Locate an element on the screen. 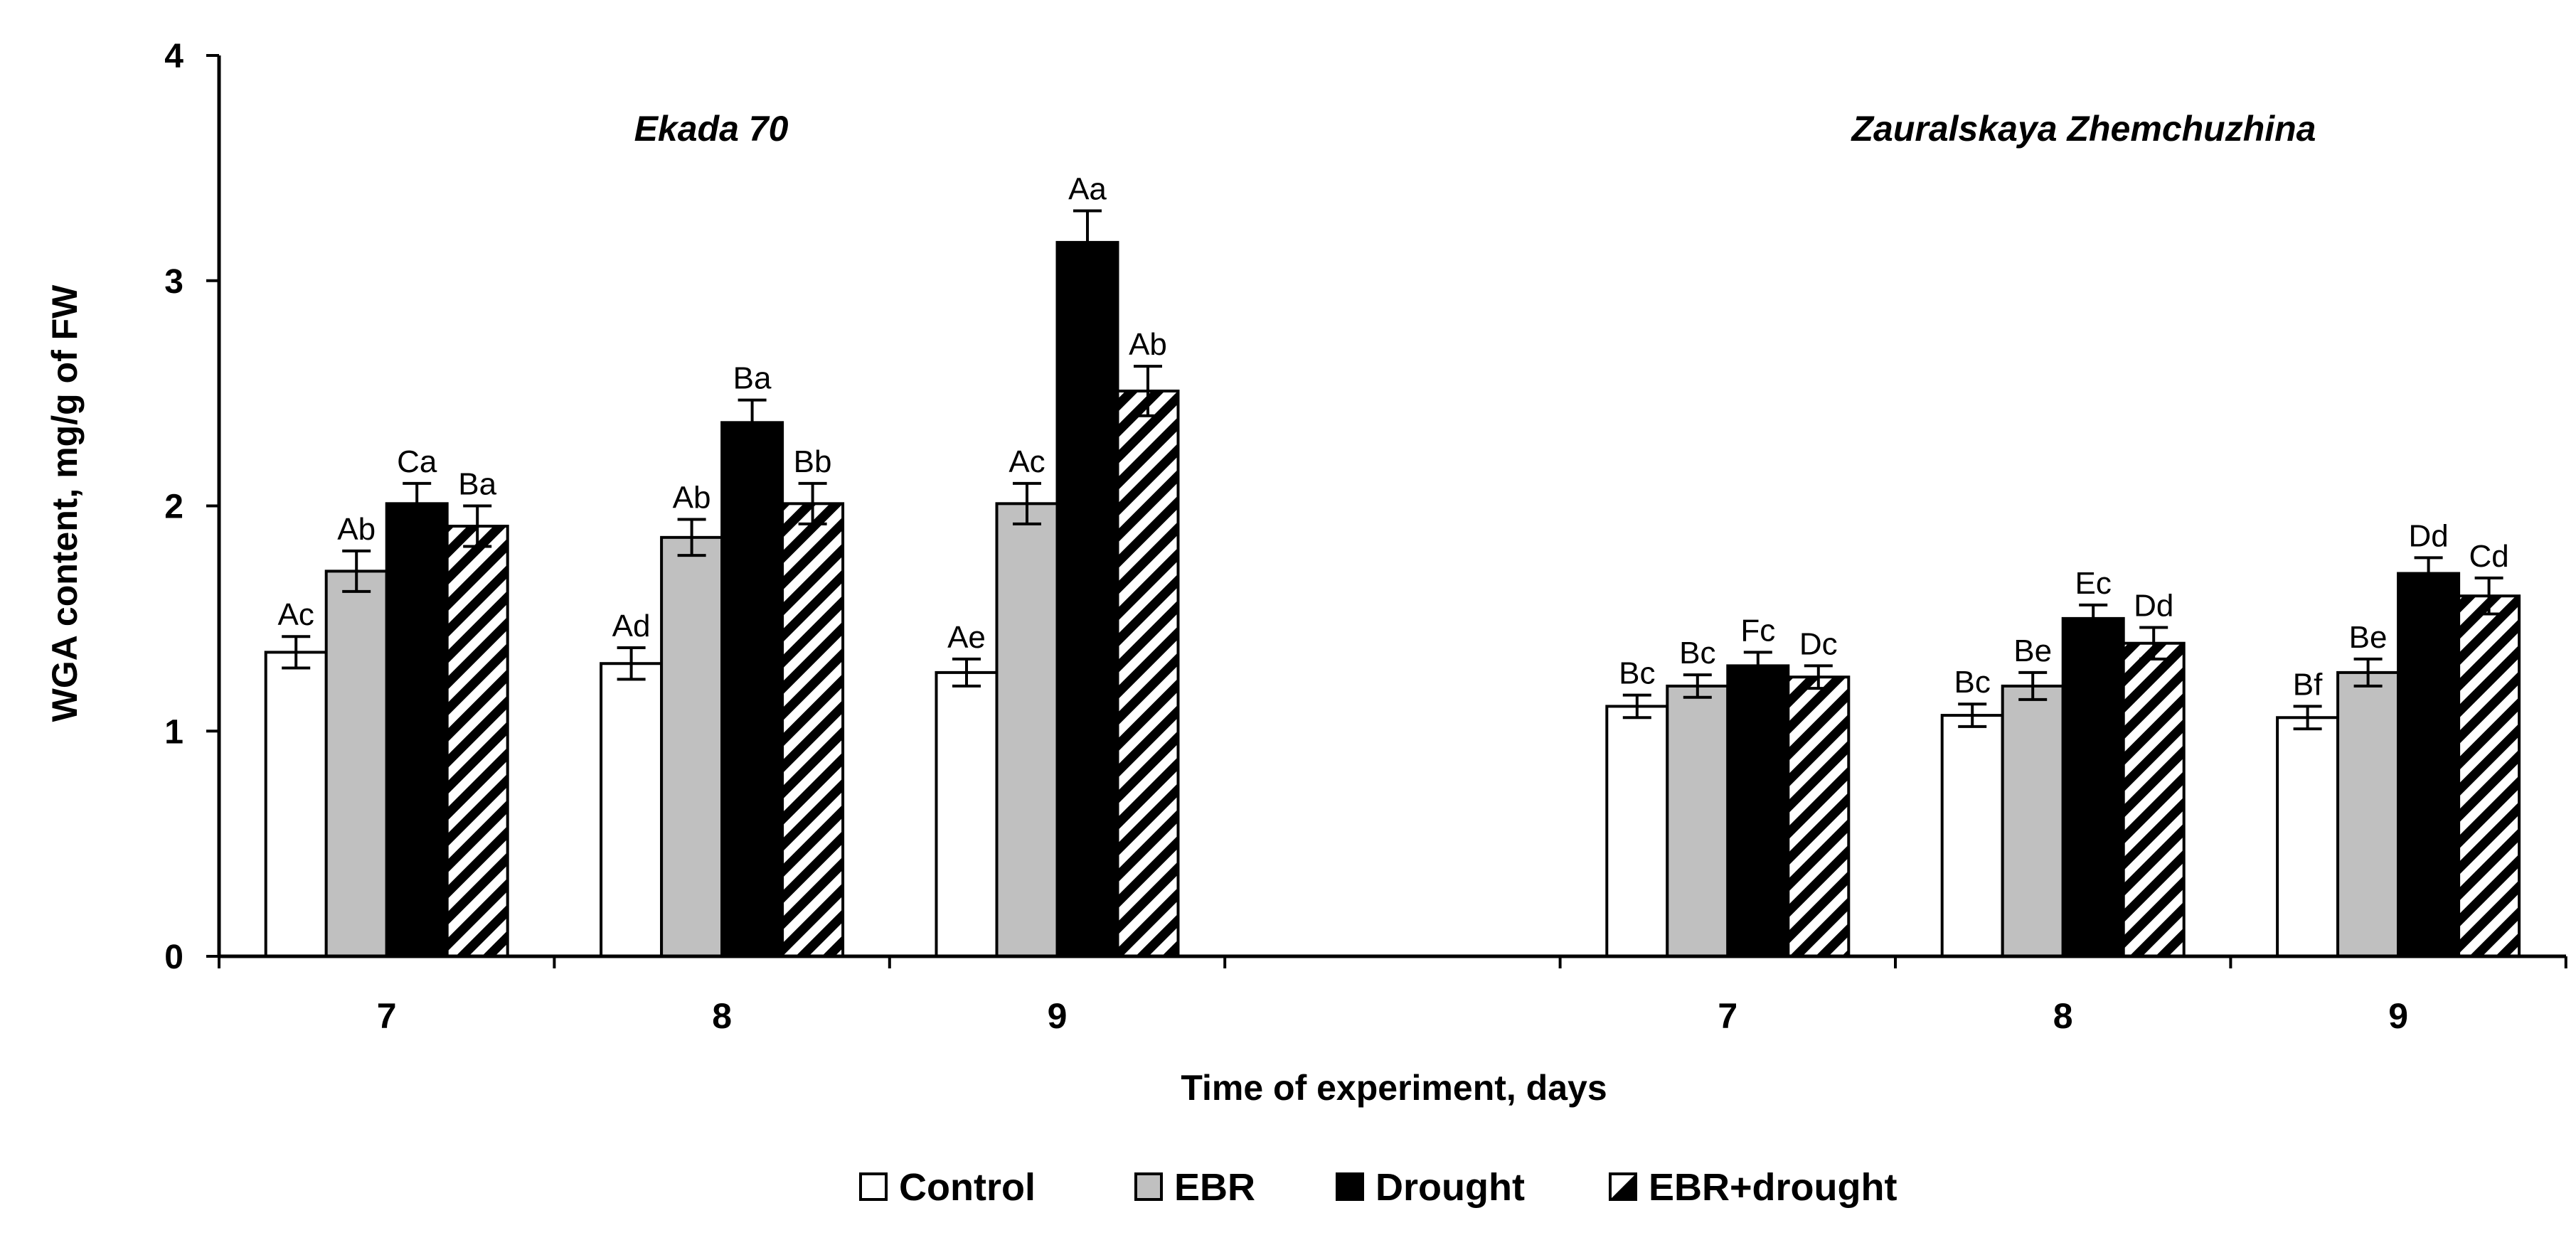 The height and width of the screenshot is (1240, 2576). bar-ekada-70-day8-control is located at coordinates (632, 810).